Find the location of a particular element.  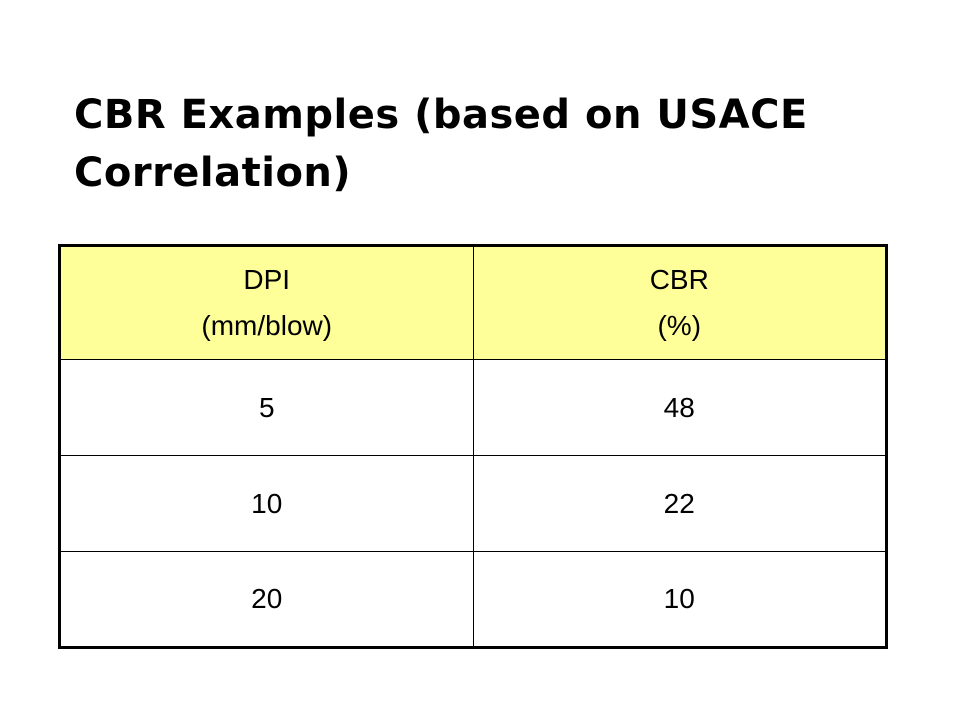

dpi-cell: 10 is located at coordinates (266, 503).